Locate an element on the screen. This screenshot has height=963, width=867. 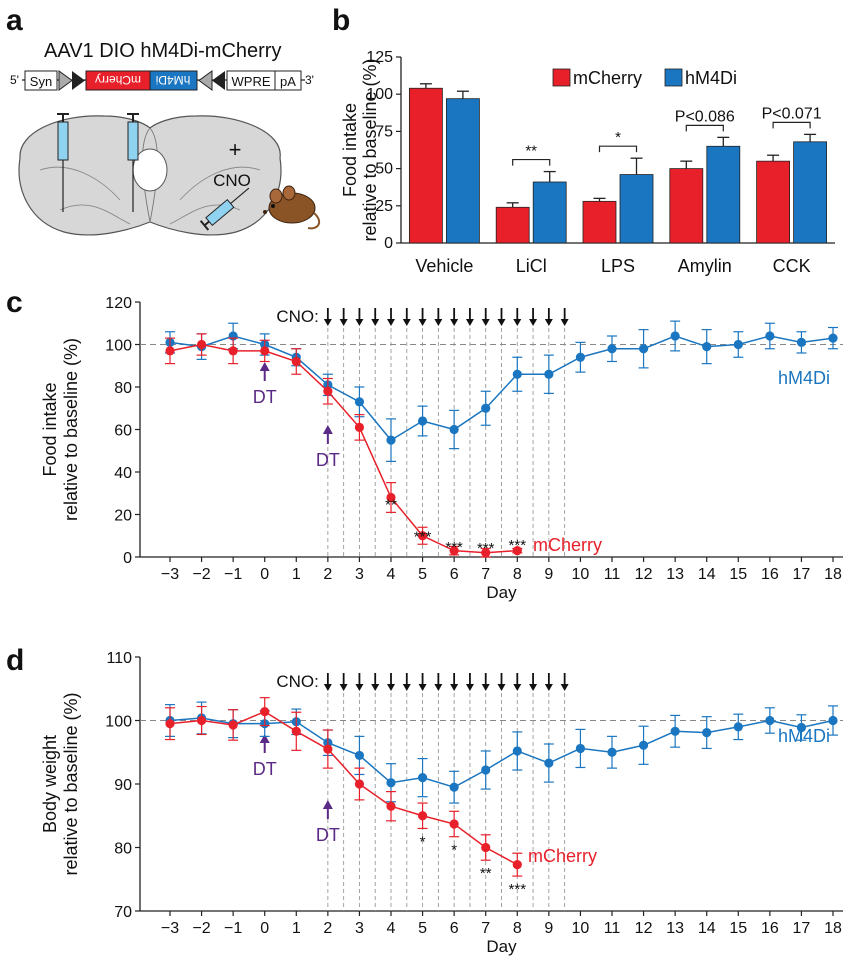
x-tick-label-b-lps: LPS is located at coordinates (618, 266).